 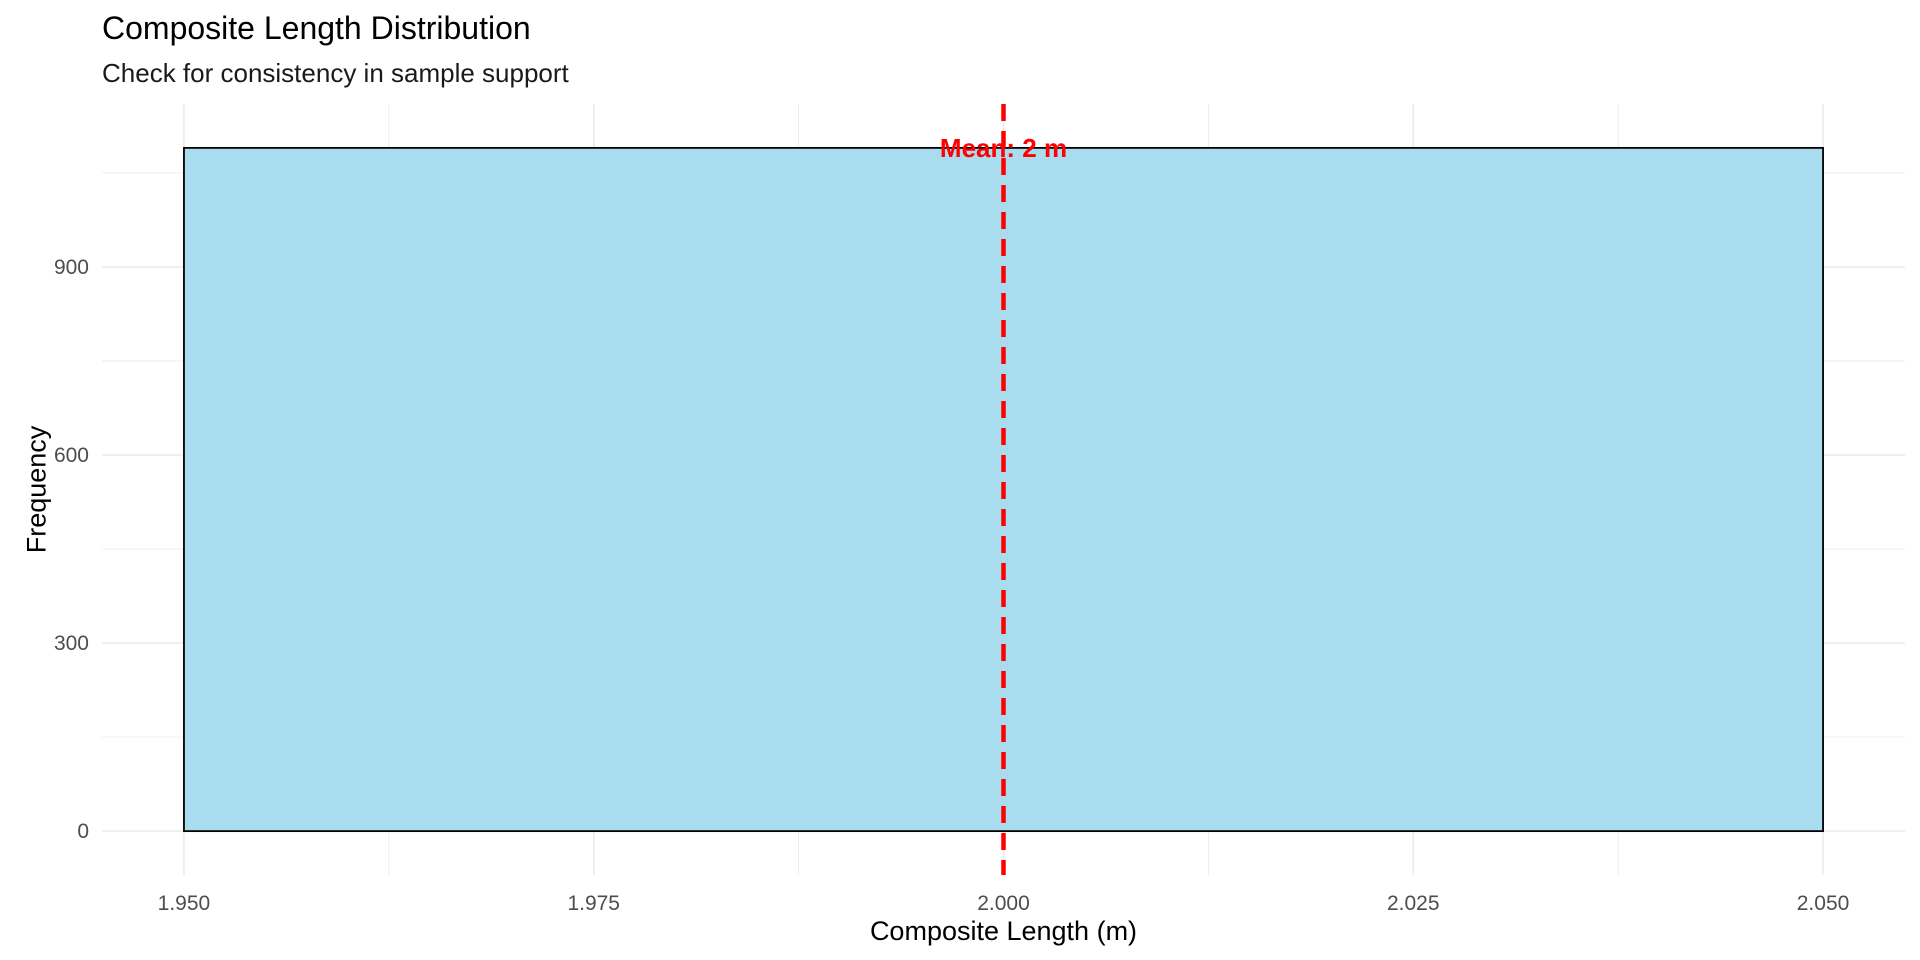 I want to click on x-tick-label: 1.950, so click(x=184, y=903).